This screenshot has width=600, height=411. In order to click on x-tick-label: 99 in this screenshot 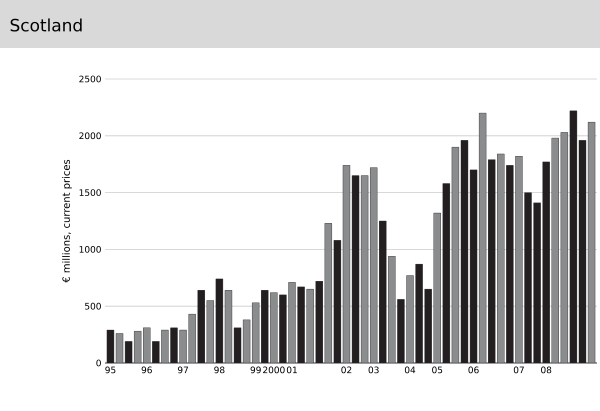, I will do `click(255, 370)`.